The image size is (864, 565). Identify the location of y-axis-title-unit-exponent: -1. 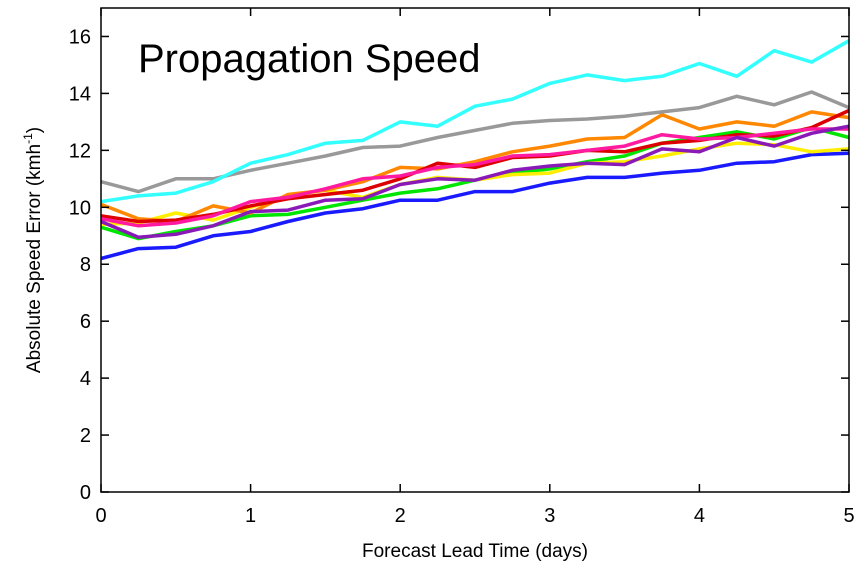
(28, 138).